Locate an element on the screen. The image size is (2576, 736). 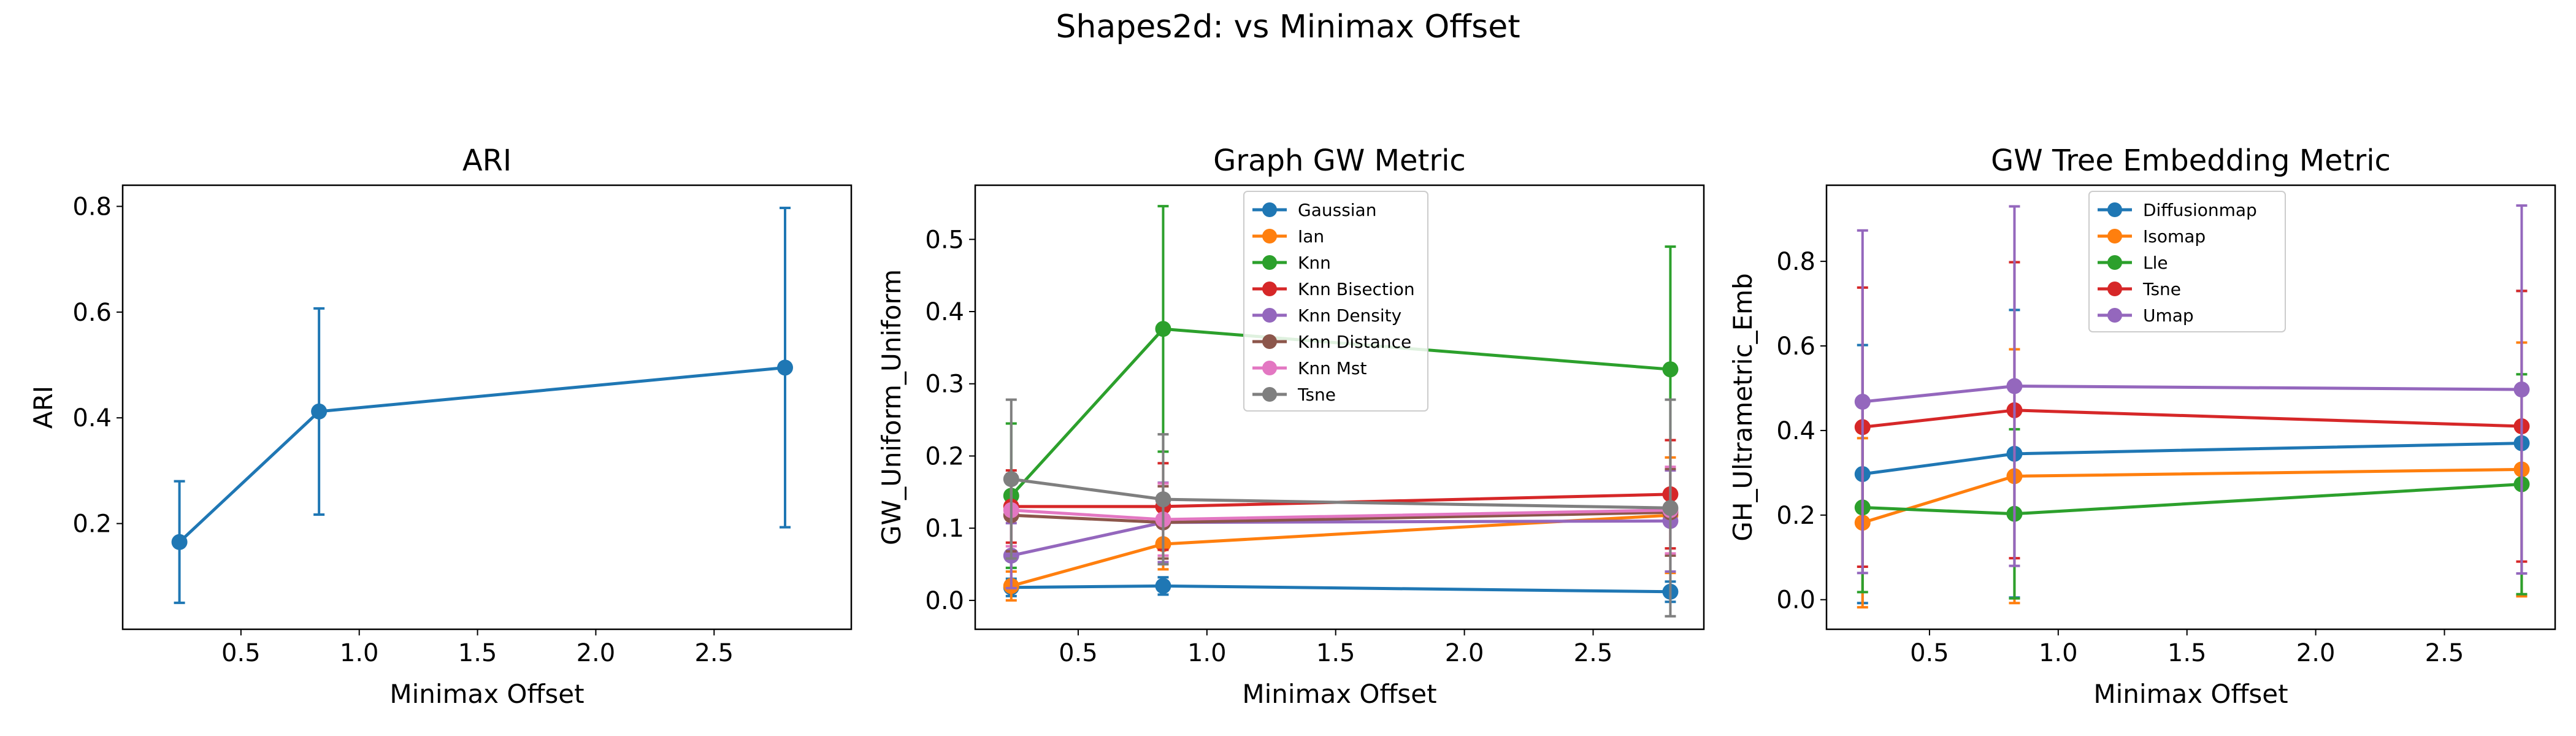
legend-entry: Knn Bisection is located at coordinates (1333, 289).